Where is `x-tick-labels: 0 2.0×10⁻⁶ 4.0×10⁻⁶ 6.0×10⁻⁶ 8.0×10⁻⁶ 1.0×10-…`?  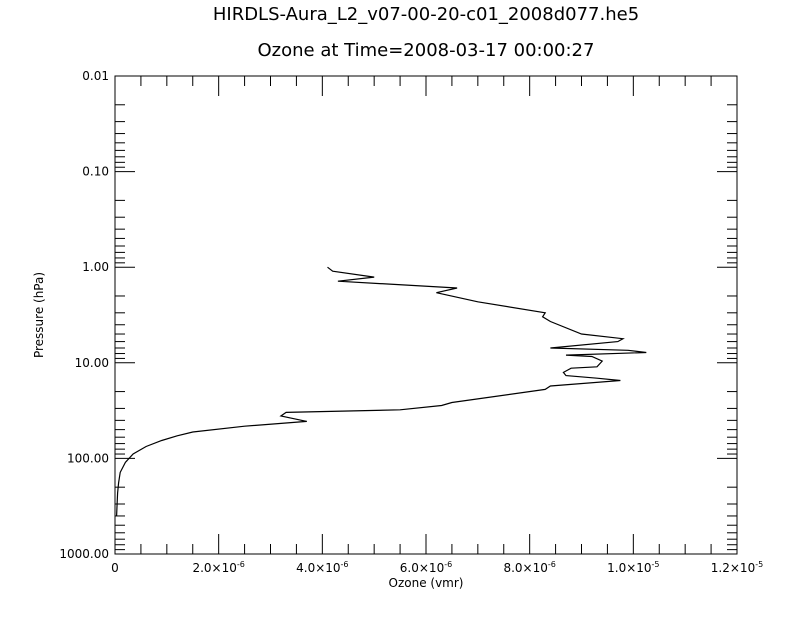 x-tick-labels: 0 2.0×10⁻⁶ 4.0×10⁻⁶ 6.0×10⁻⁶ 8.0×10⁻⁶ 1.0×10-… is located at coordinates (437, 567).